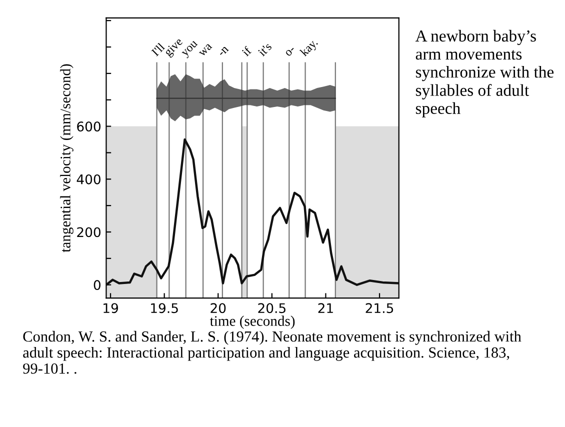 The height and width of the screenshot is (427, 565). I want to click on x-tick-label: 19, so click(111, 308).